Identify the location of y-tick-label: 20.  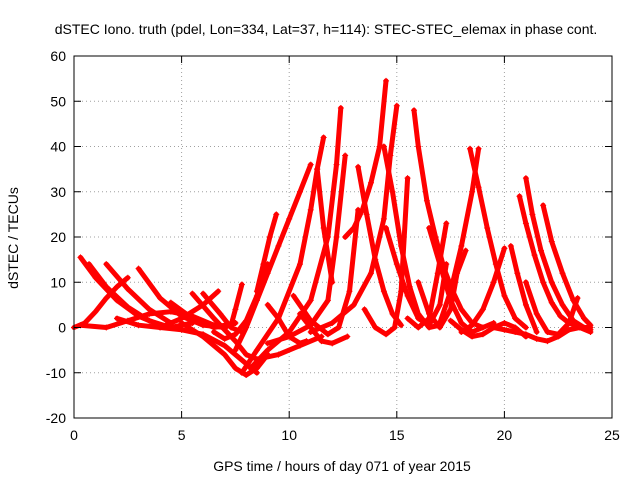
(58, 237).